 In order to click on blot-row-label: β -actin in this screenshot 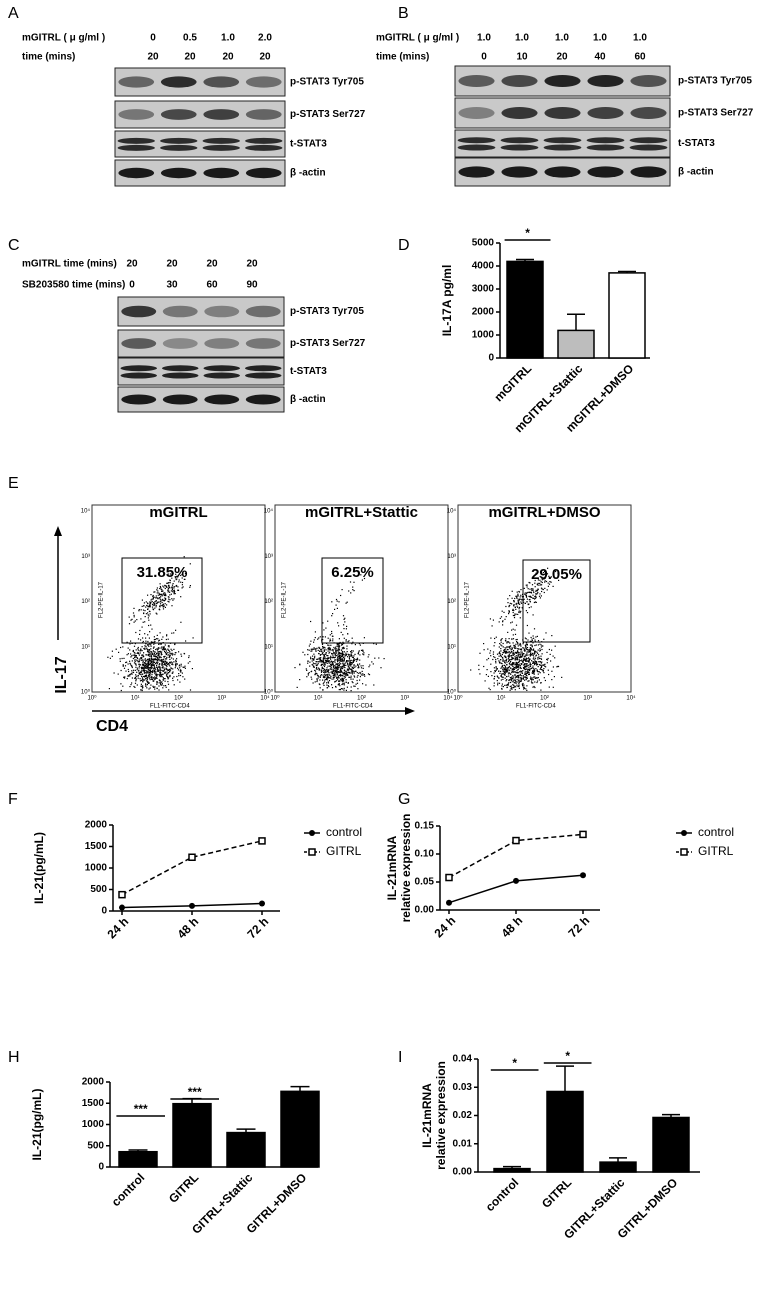, I will do `click(308, 173)`.